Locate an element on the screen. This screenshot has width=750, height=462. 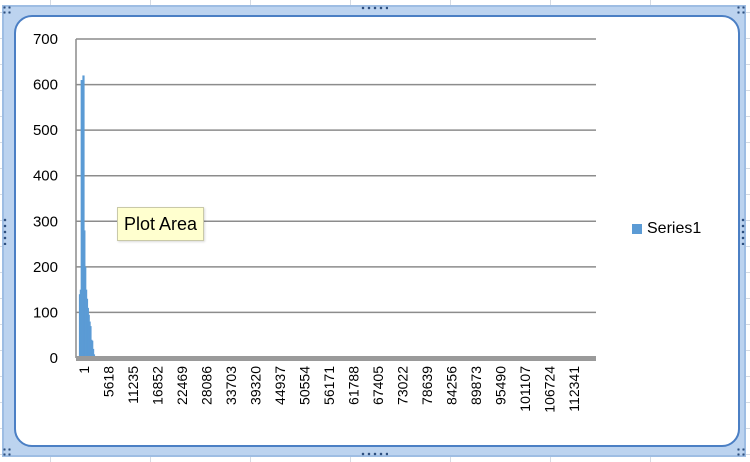
resize-handle-top-left is located at coordinates (7, 10).